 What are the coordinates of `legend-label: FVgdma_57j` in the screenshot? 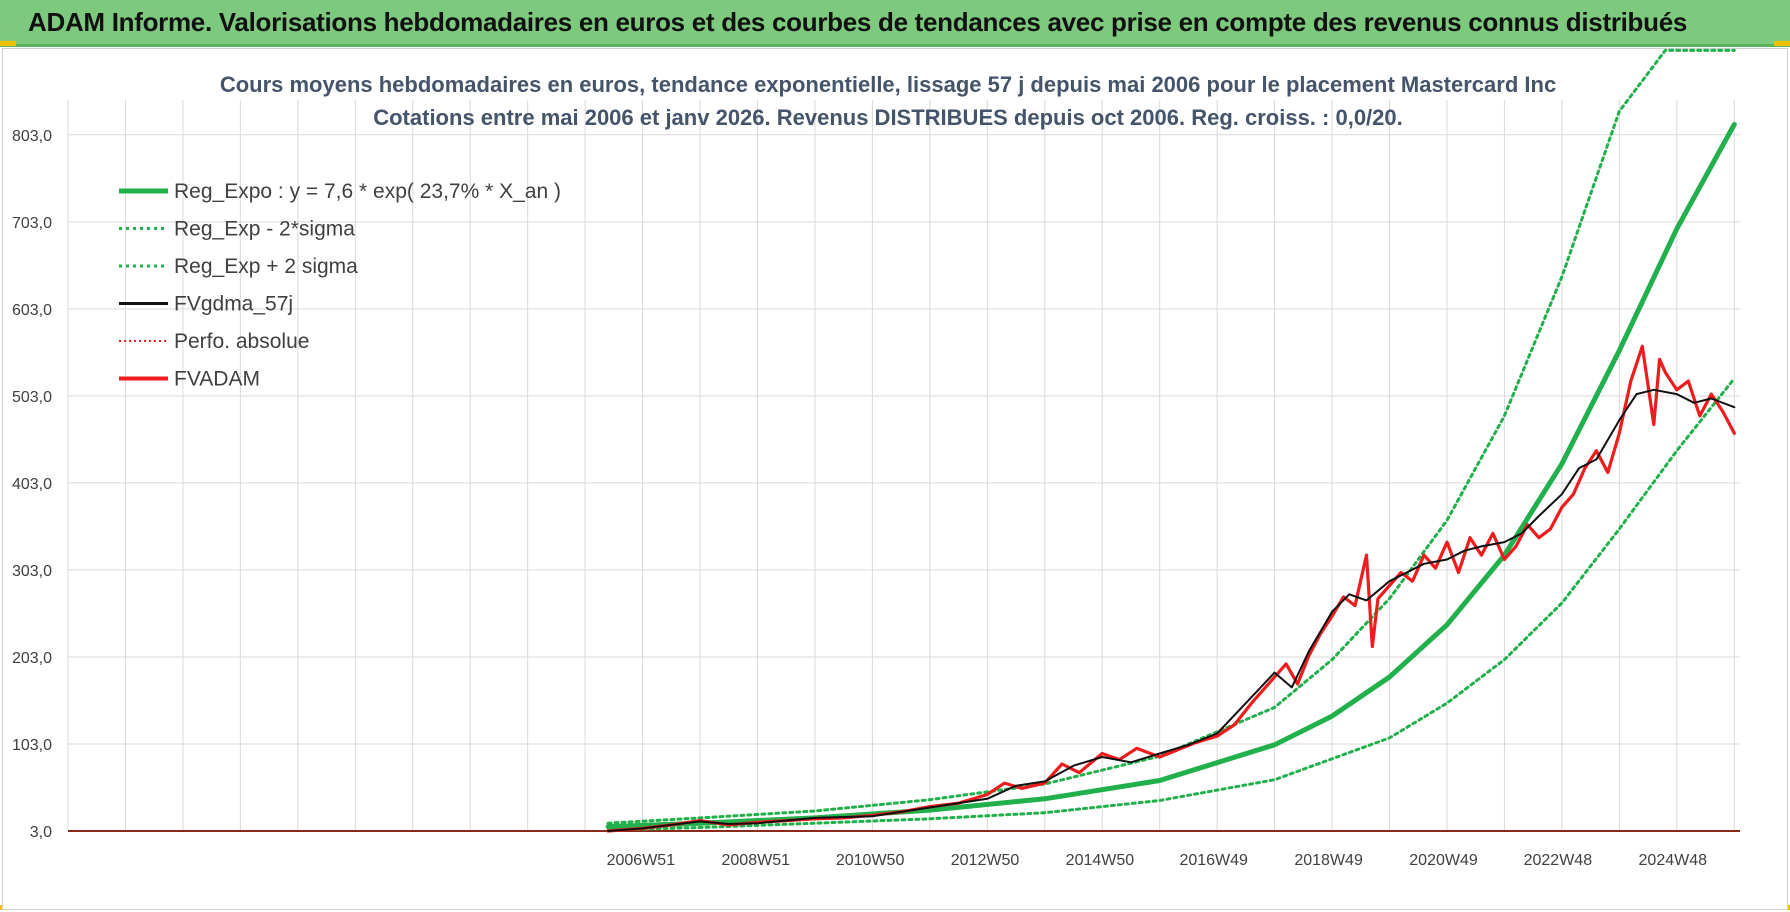 It's located at (233, 304).